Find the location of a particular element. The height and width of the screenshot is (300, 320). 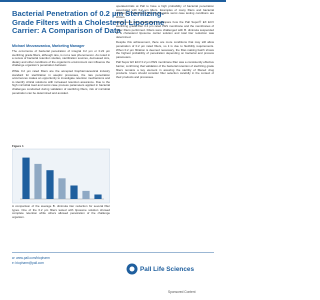

email: e: biopharm@pall.com is located at coordinates (28, 262).